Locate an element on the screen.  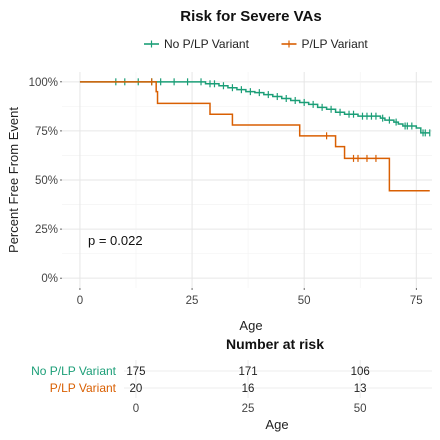
legend: No P/LP Variant P/LP Variant is located at coordinates (256, 44).